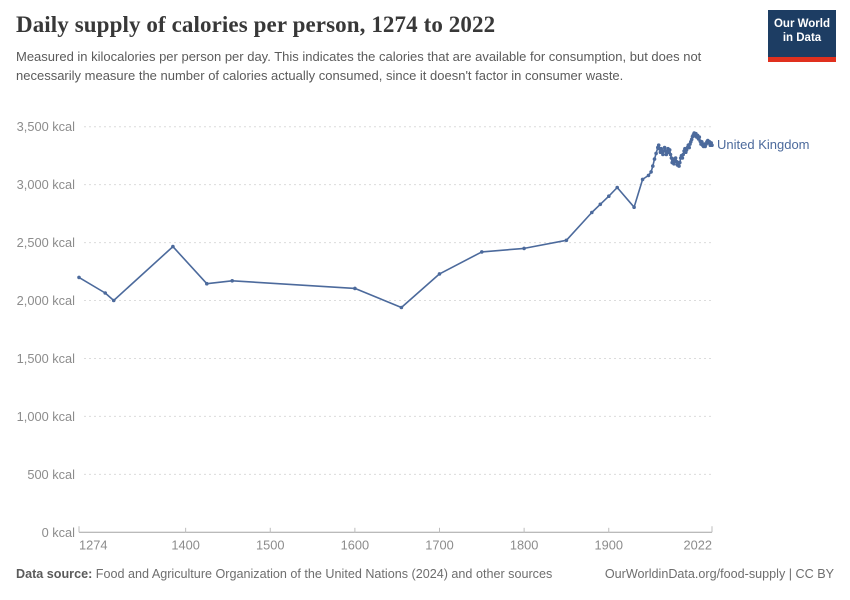 This screenshot has width=850, height=600. What do you see at coordinates (46, 300) in the screenshot?
I see `y-axis-tick-label: 2,000 kcal` at bounding box center [46, 300].